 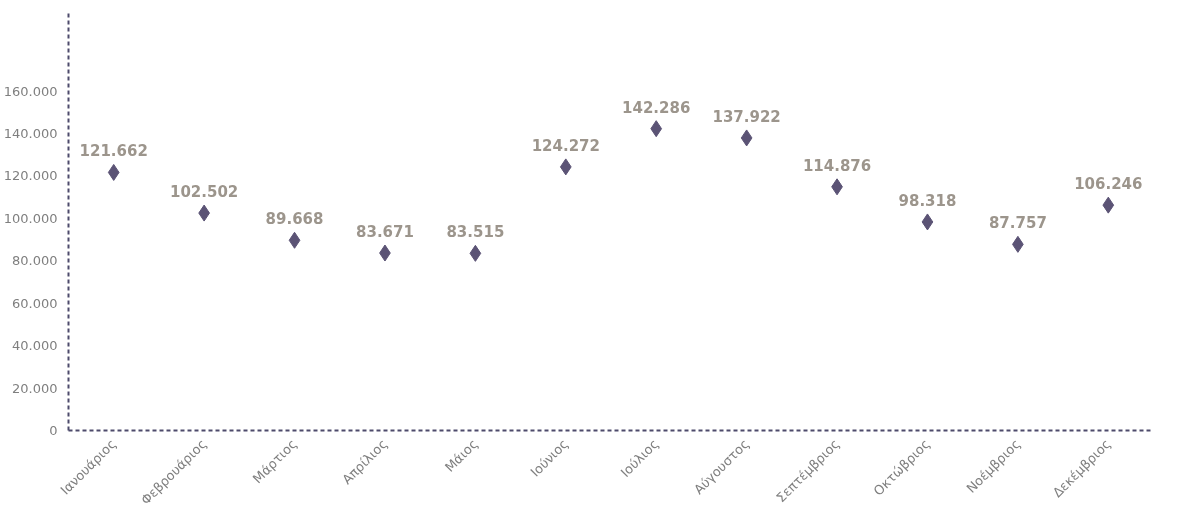 What do you see at coordinates (837, 165) in the screenshot?
I see `data-label: 114.876` at bounding box center [837, 165].